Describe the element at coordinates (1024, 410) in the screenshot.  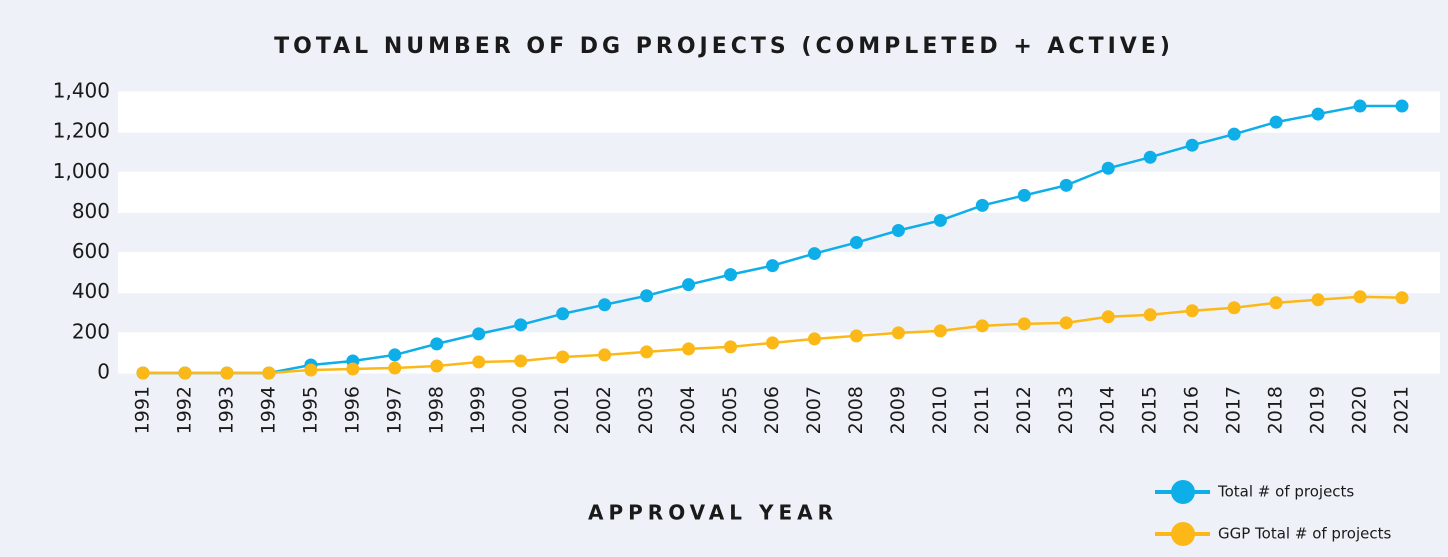
I see `x-tick-label: 2012` at that location.